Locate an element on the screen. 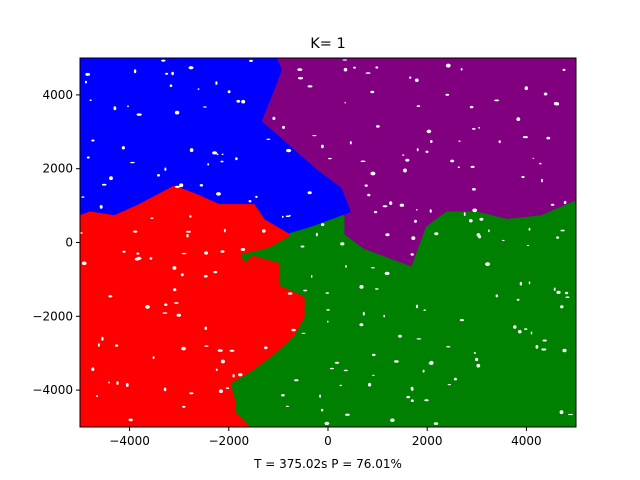 The image size is (640, 480). x-axis: −4000 −2000 0 2000 4000 is located at coordinates (325, 437).